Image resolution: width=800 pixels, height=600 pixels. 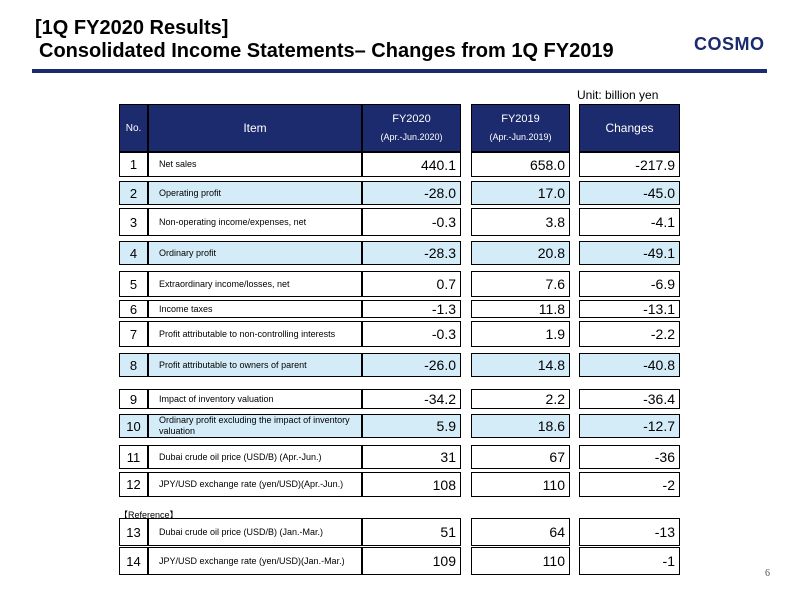 I want to click on cell-no: 1, so click(x=133, y=164).